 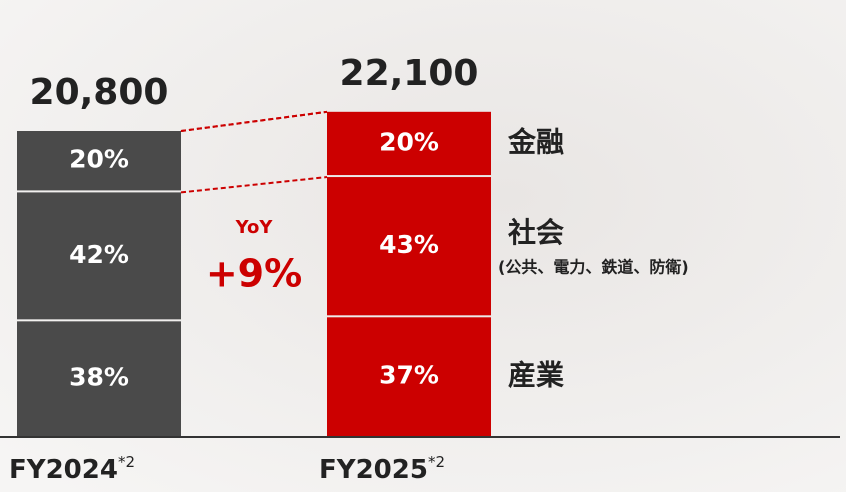 I want to click on segment-label: 37%, so click(x=409, y=375).